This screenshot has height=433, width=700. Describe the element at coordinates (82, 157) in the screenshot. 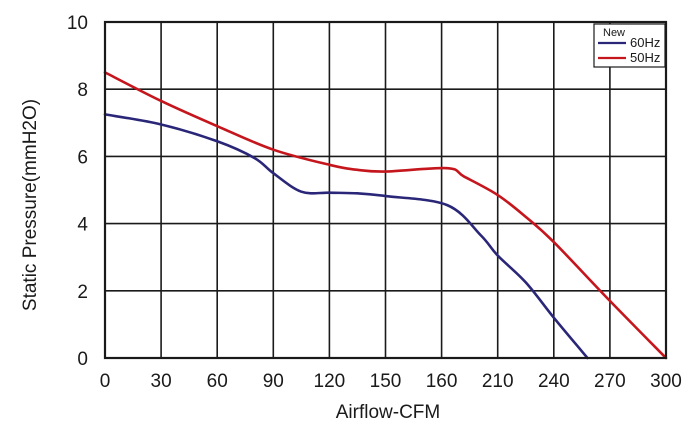

I see `y-tick-label: 6` at that location.